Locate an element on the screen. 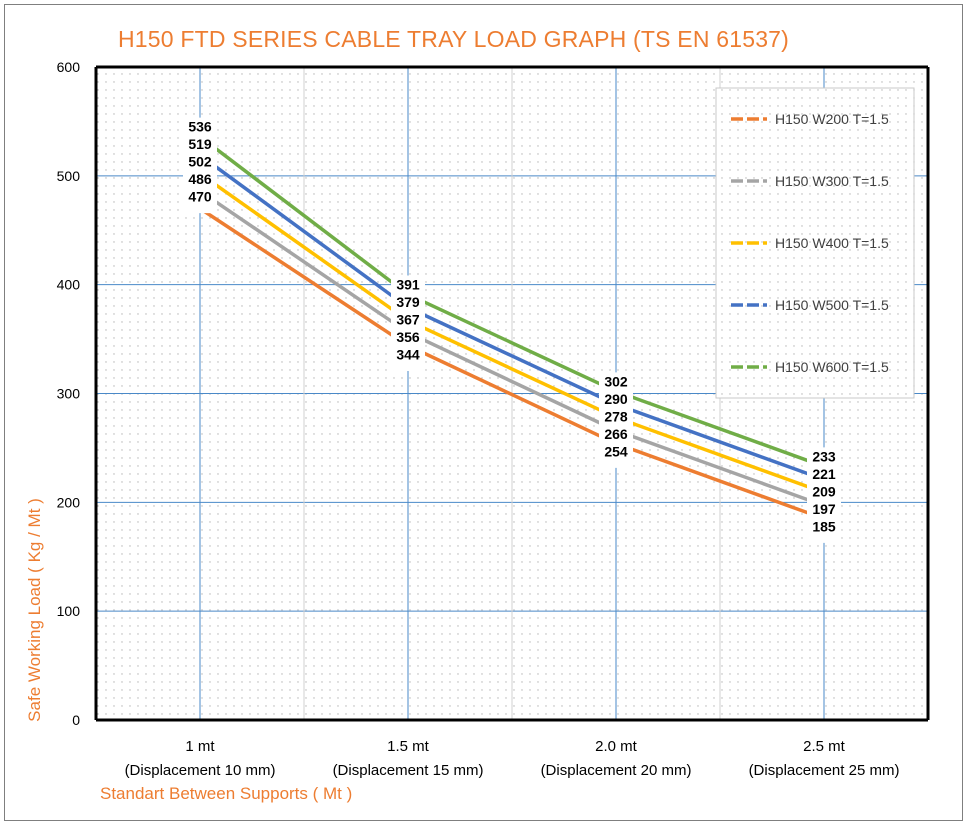 Image resolution: width=969 pixels, height=827 pixels. data-label: 519 is located at coordinates (200, 144).